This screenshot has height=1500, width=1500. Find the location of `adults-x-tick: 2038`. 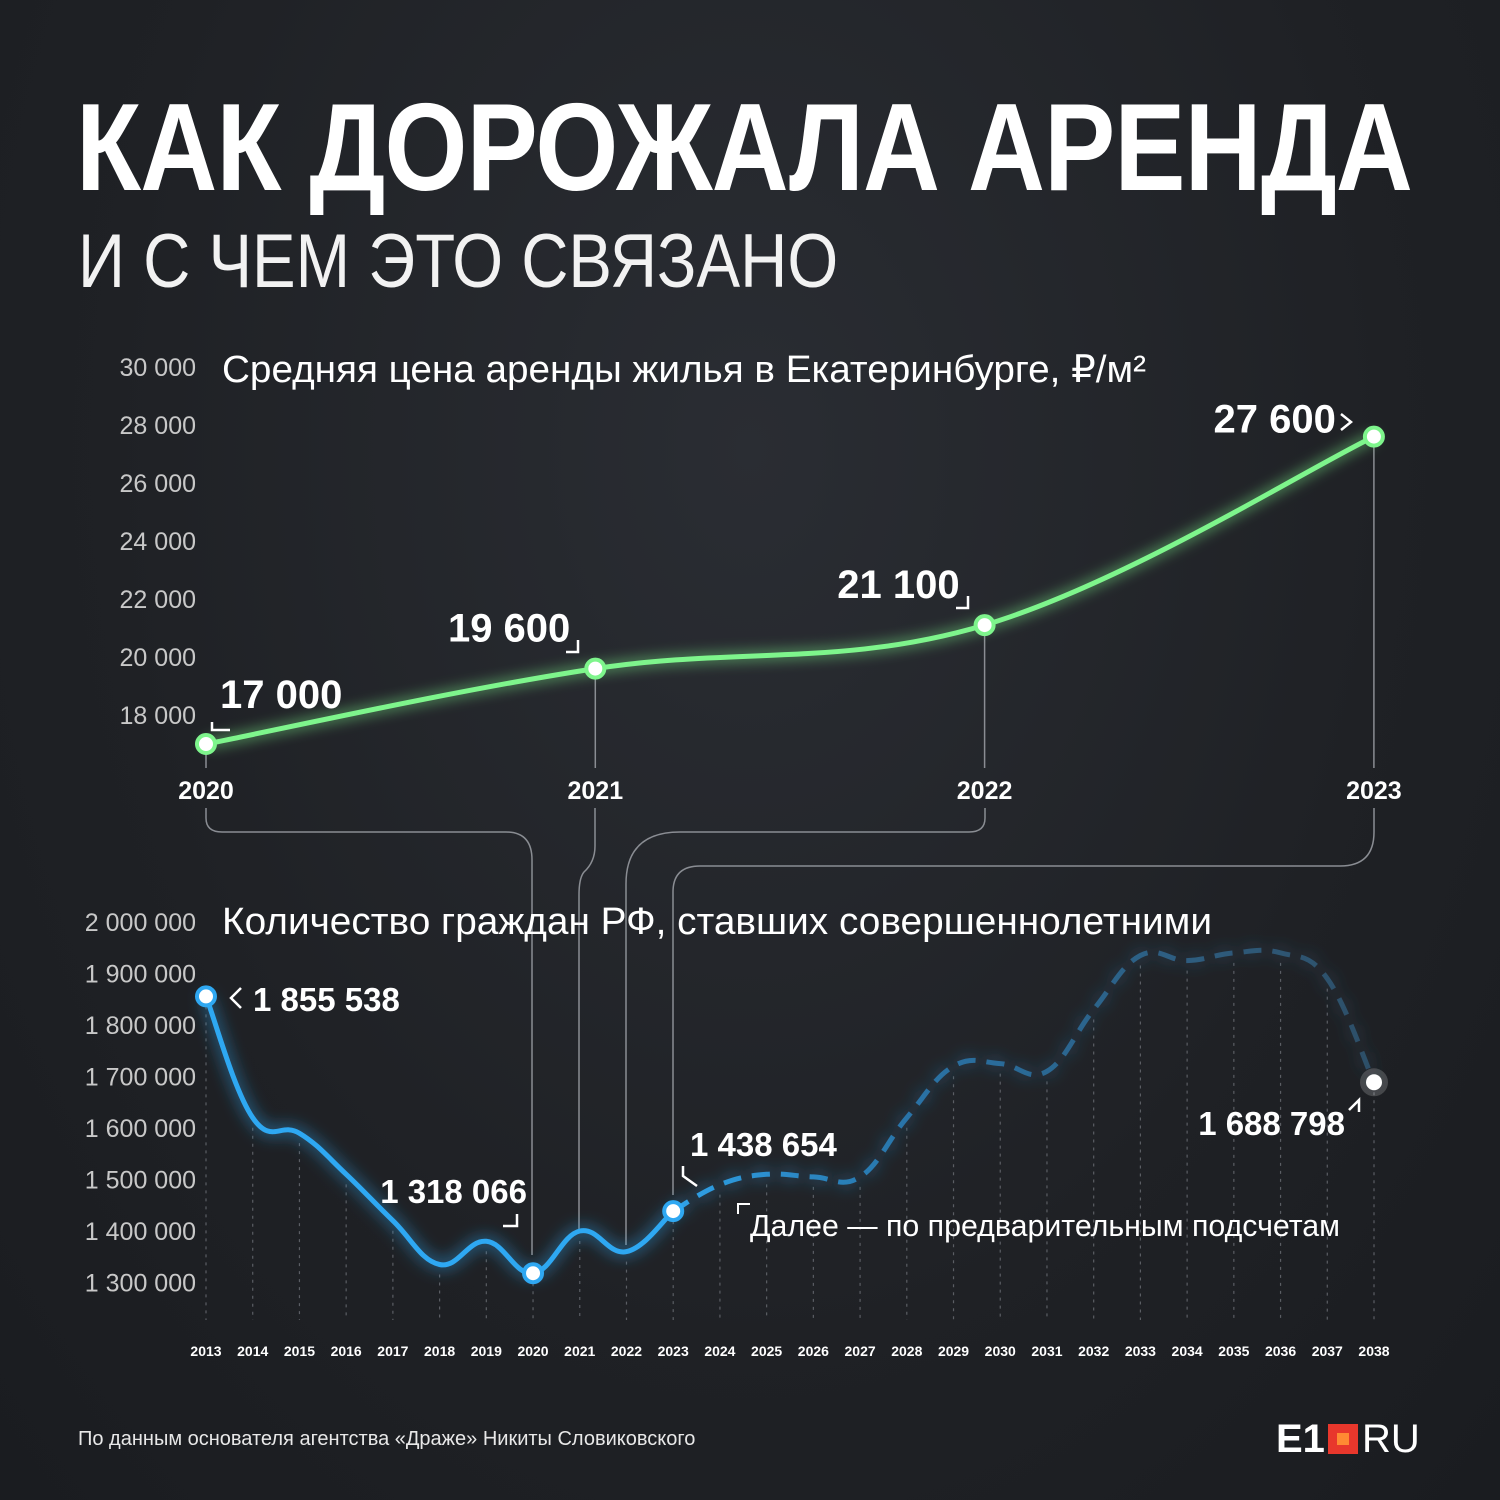

adults-x-tick: 2038 is located at coordinates (1373, 1351).